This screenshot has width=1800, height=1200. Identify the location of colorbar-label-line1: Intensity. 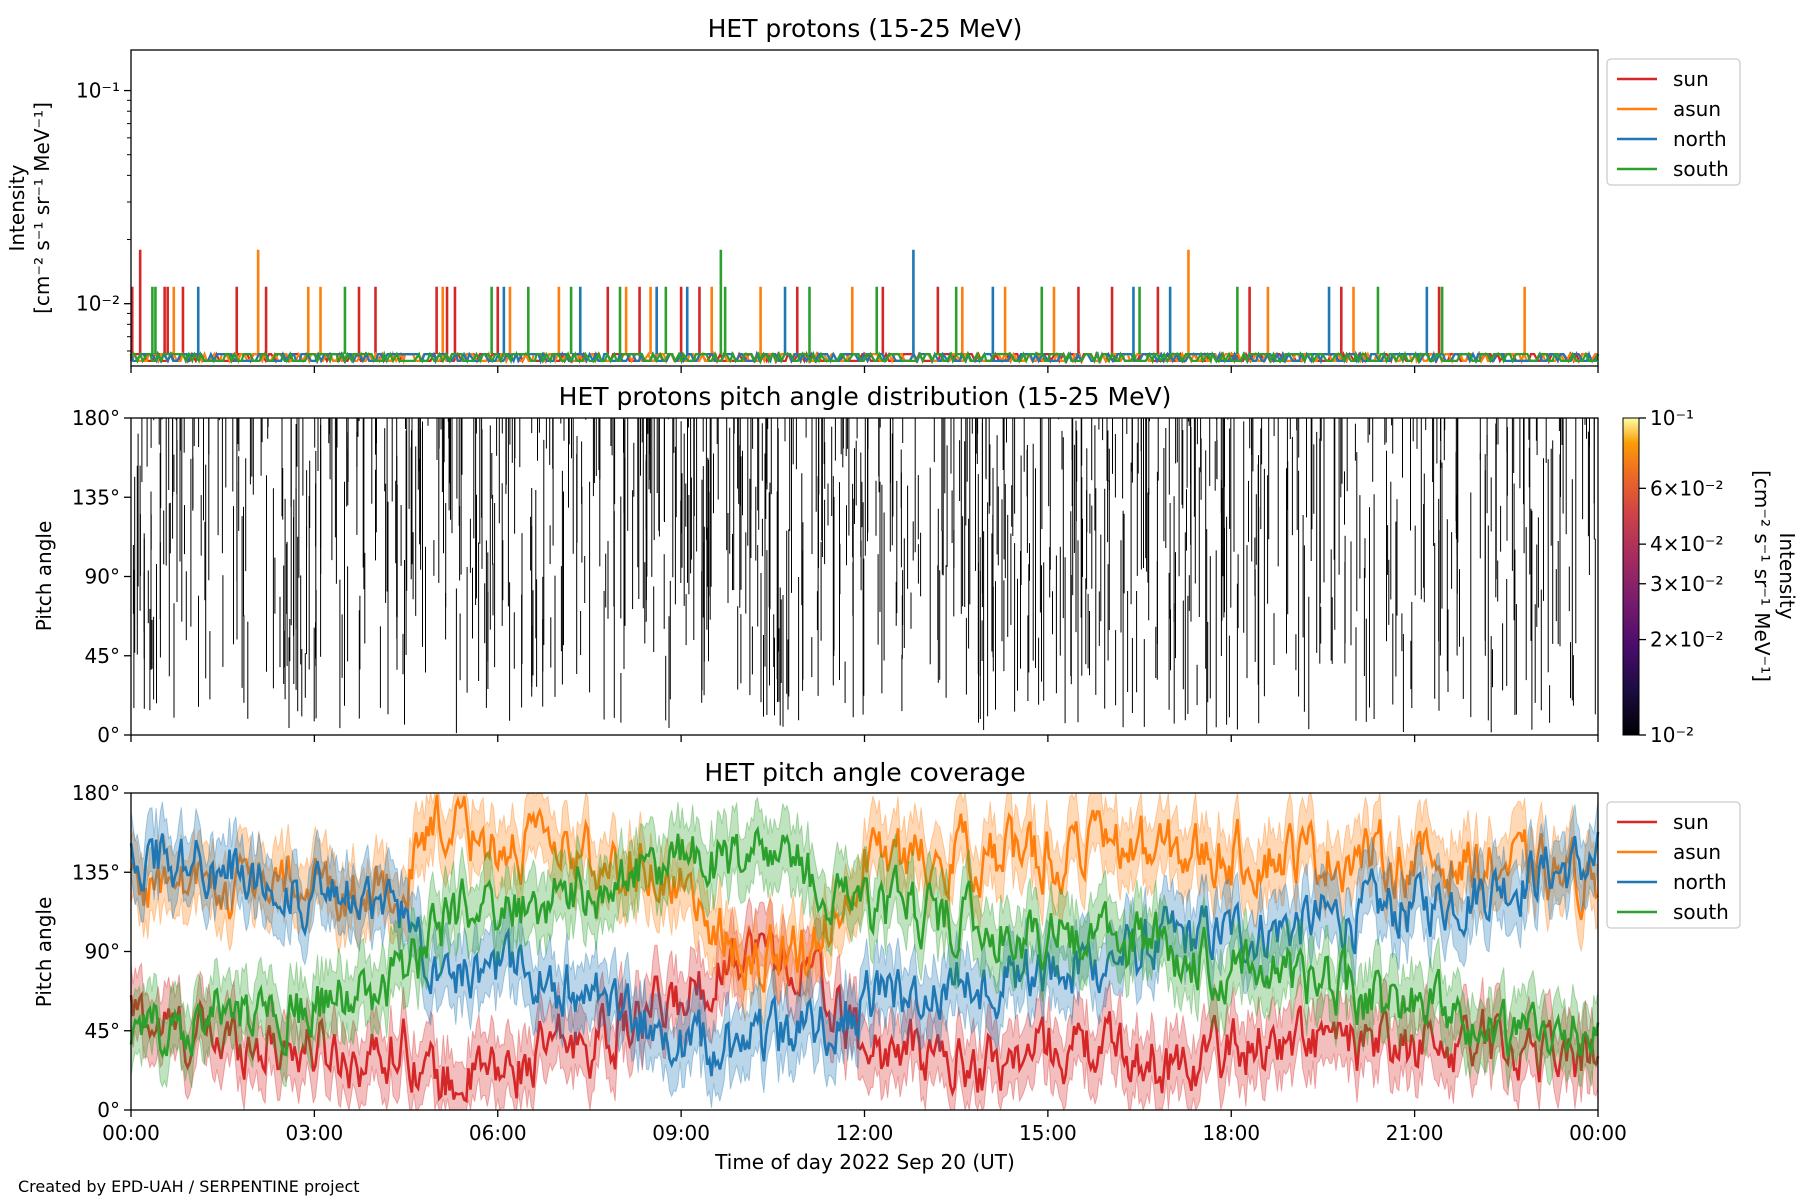
(1787, 575).